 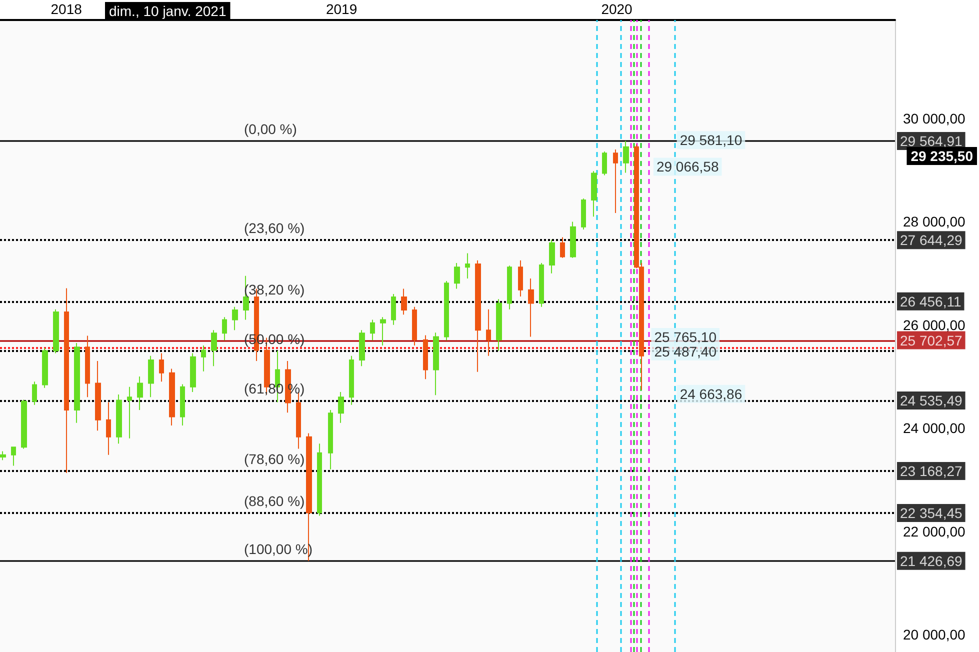 What do you see at coordinates (342, 9) in the screenshot?
I see `x-tick-label: 2019` at bounding box center [342, 9].